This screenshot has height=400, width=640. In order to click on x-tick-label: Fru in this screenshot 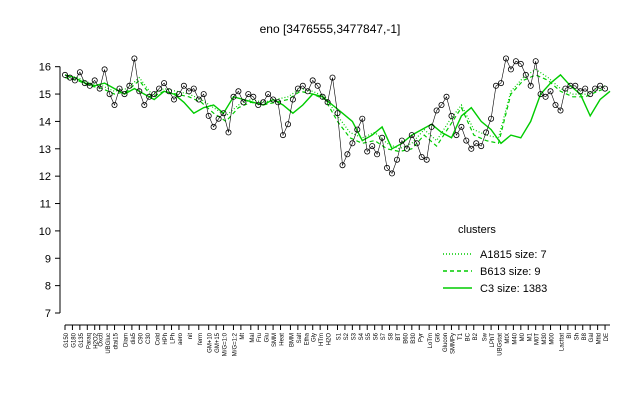, I will do `click(260, 337)`.